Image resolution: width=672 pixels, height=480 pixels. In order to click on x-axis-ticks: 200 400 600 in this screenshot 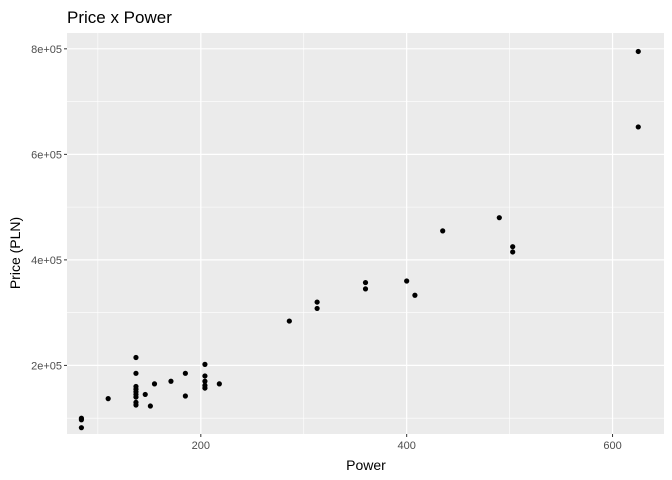, I will do `click(407, 443)`.